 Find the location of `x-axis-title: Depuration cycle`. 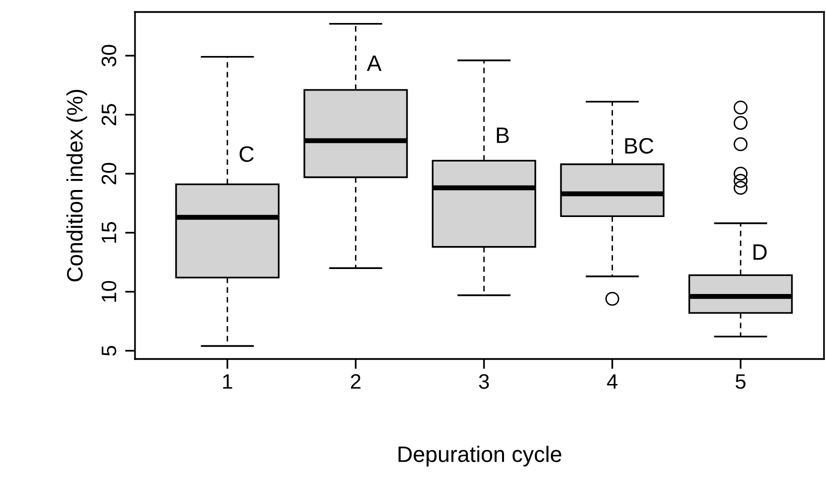

x-axis-title: Depuration cycle is located at coordinates (480, 456).